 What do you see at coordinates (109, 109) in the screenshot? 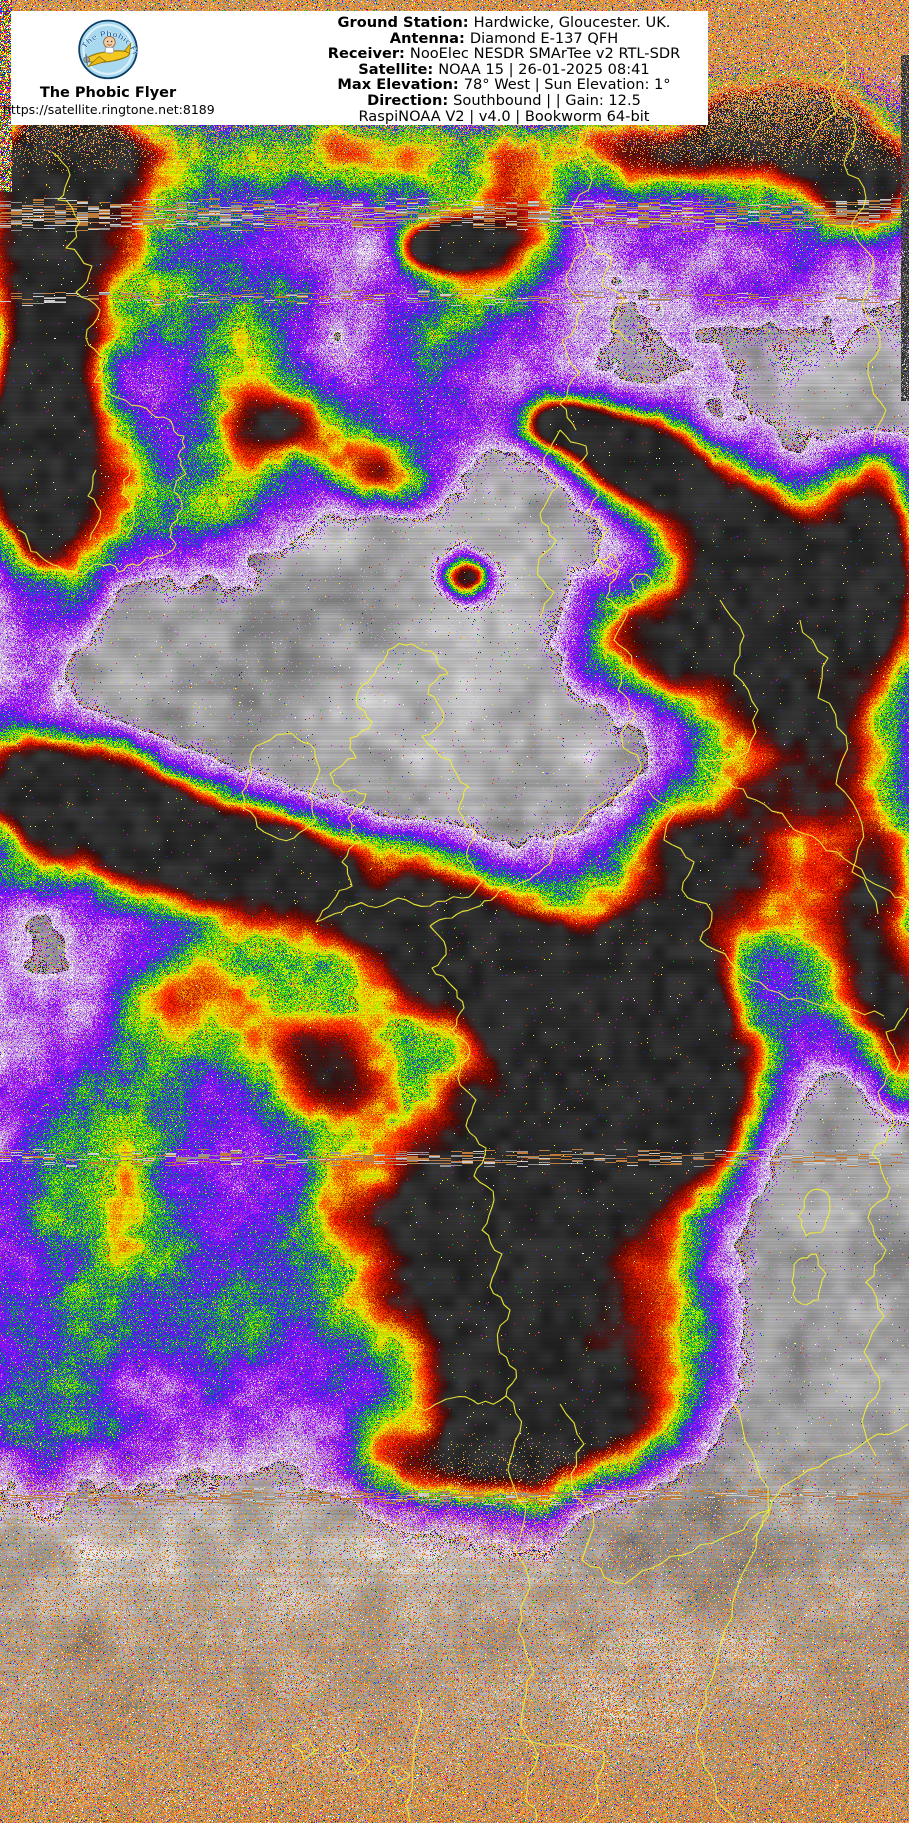
I see `station-url: https://satellite.ringtone.net:8189` at bounding box center [109, 109].